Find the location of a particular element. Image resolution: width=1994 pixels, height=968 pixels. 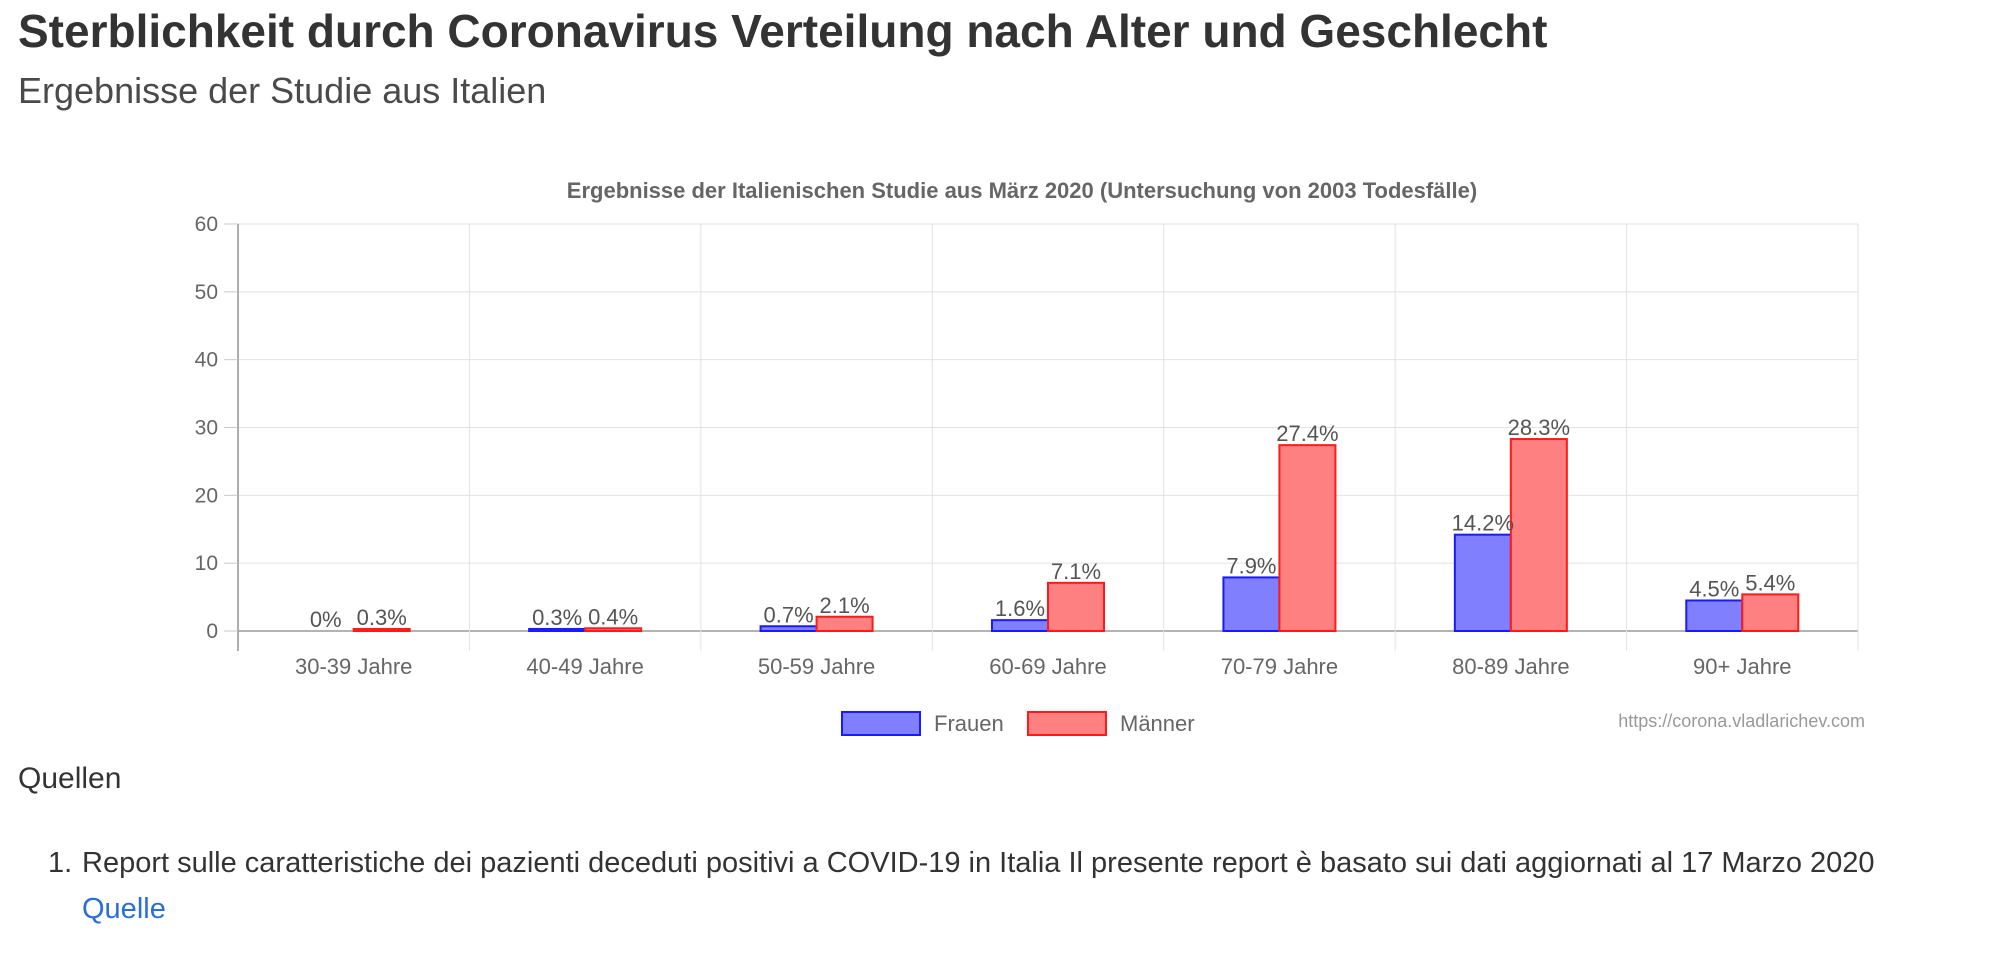

x-tick-label: 70-79 Jahre is located at coordinates (1279, 666).